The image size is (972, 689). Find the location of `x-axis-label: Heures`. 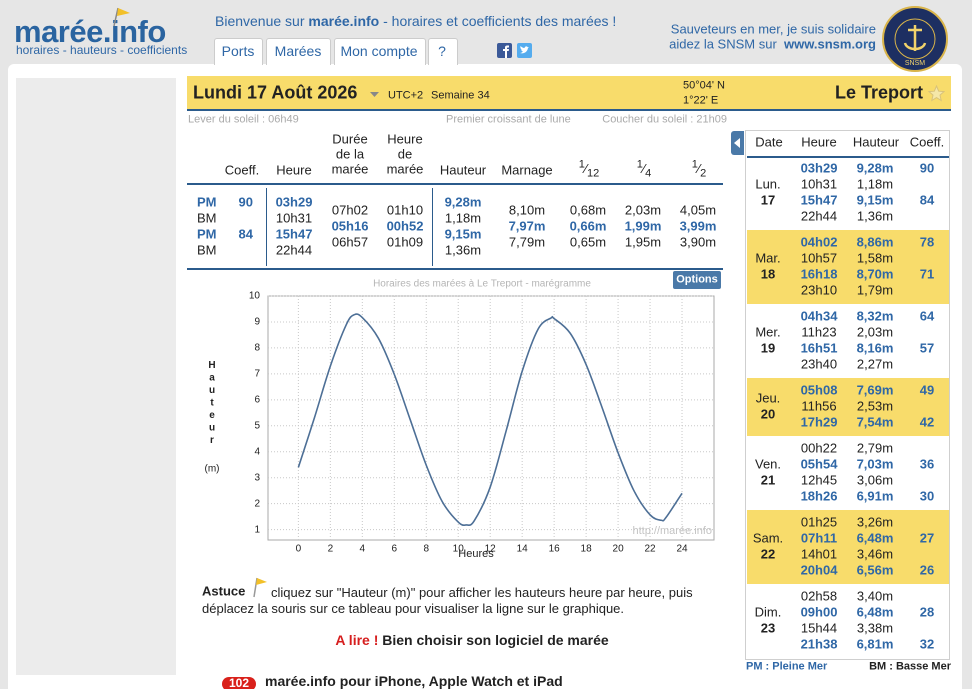

x-axis-label: Heures is located at coordinates (476, 554).